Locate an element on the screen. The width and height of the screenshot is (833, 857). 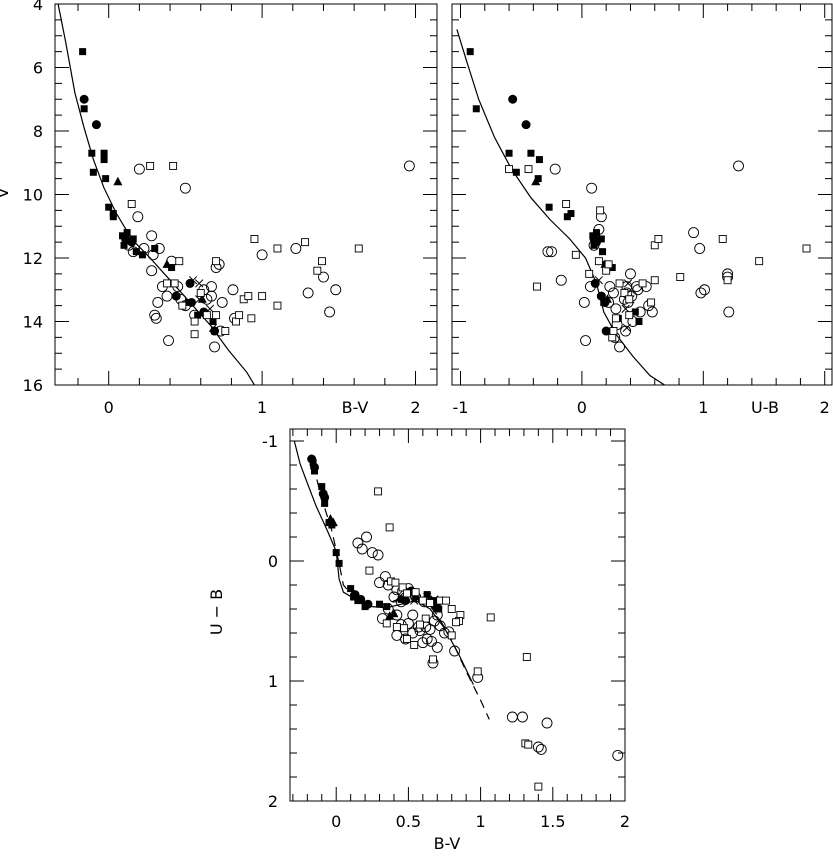
curves is located at coordinates (560, 207).